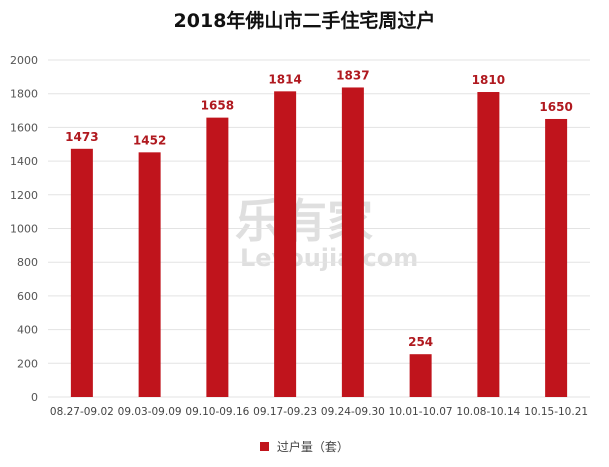 The image size is (609, 467). Describe the element at coordinates (353, 412) in the screenshot. I see `x-tick-label: 09.24-09.30` at that location.